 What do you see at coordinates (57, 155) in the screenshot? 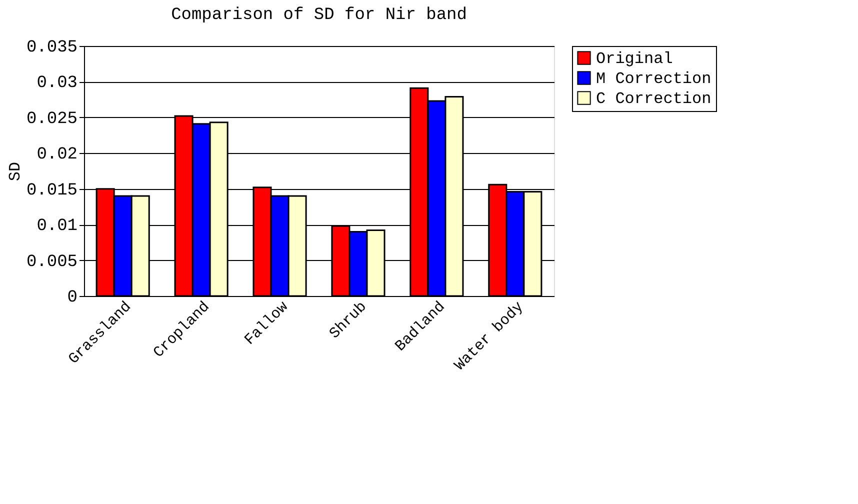
I see `y-tick-label: 0.02` at bounding box center [57, 155].